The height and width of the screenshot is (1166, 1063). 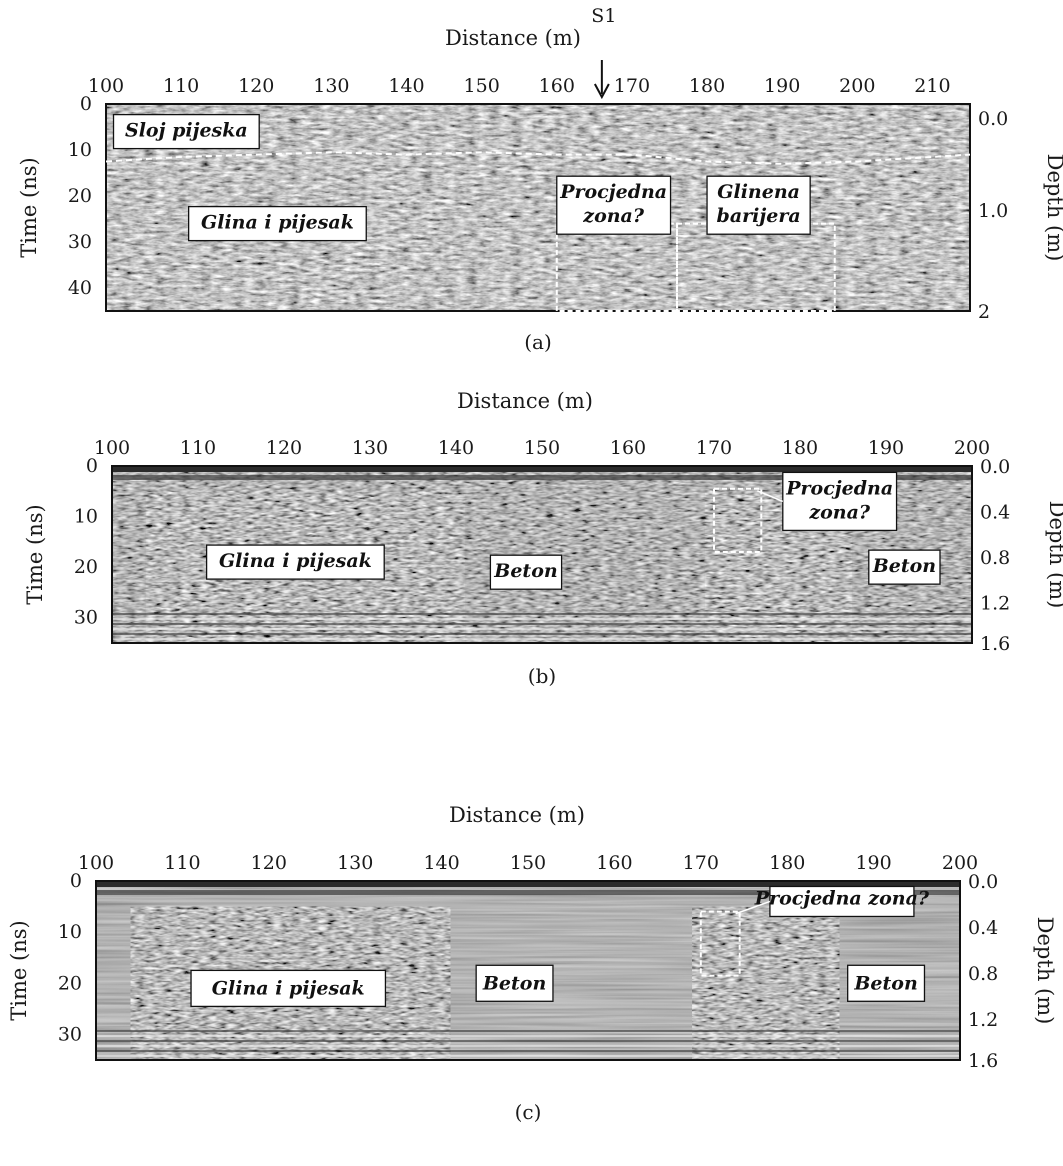 I want to click on x-tick-label: 110, so click(x=181, y=86).